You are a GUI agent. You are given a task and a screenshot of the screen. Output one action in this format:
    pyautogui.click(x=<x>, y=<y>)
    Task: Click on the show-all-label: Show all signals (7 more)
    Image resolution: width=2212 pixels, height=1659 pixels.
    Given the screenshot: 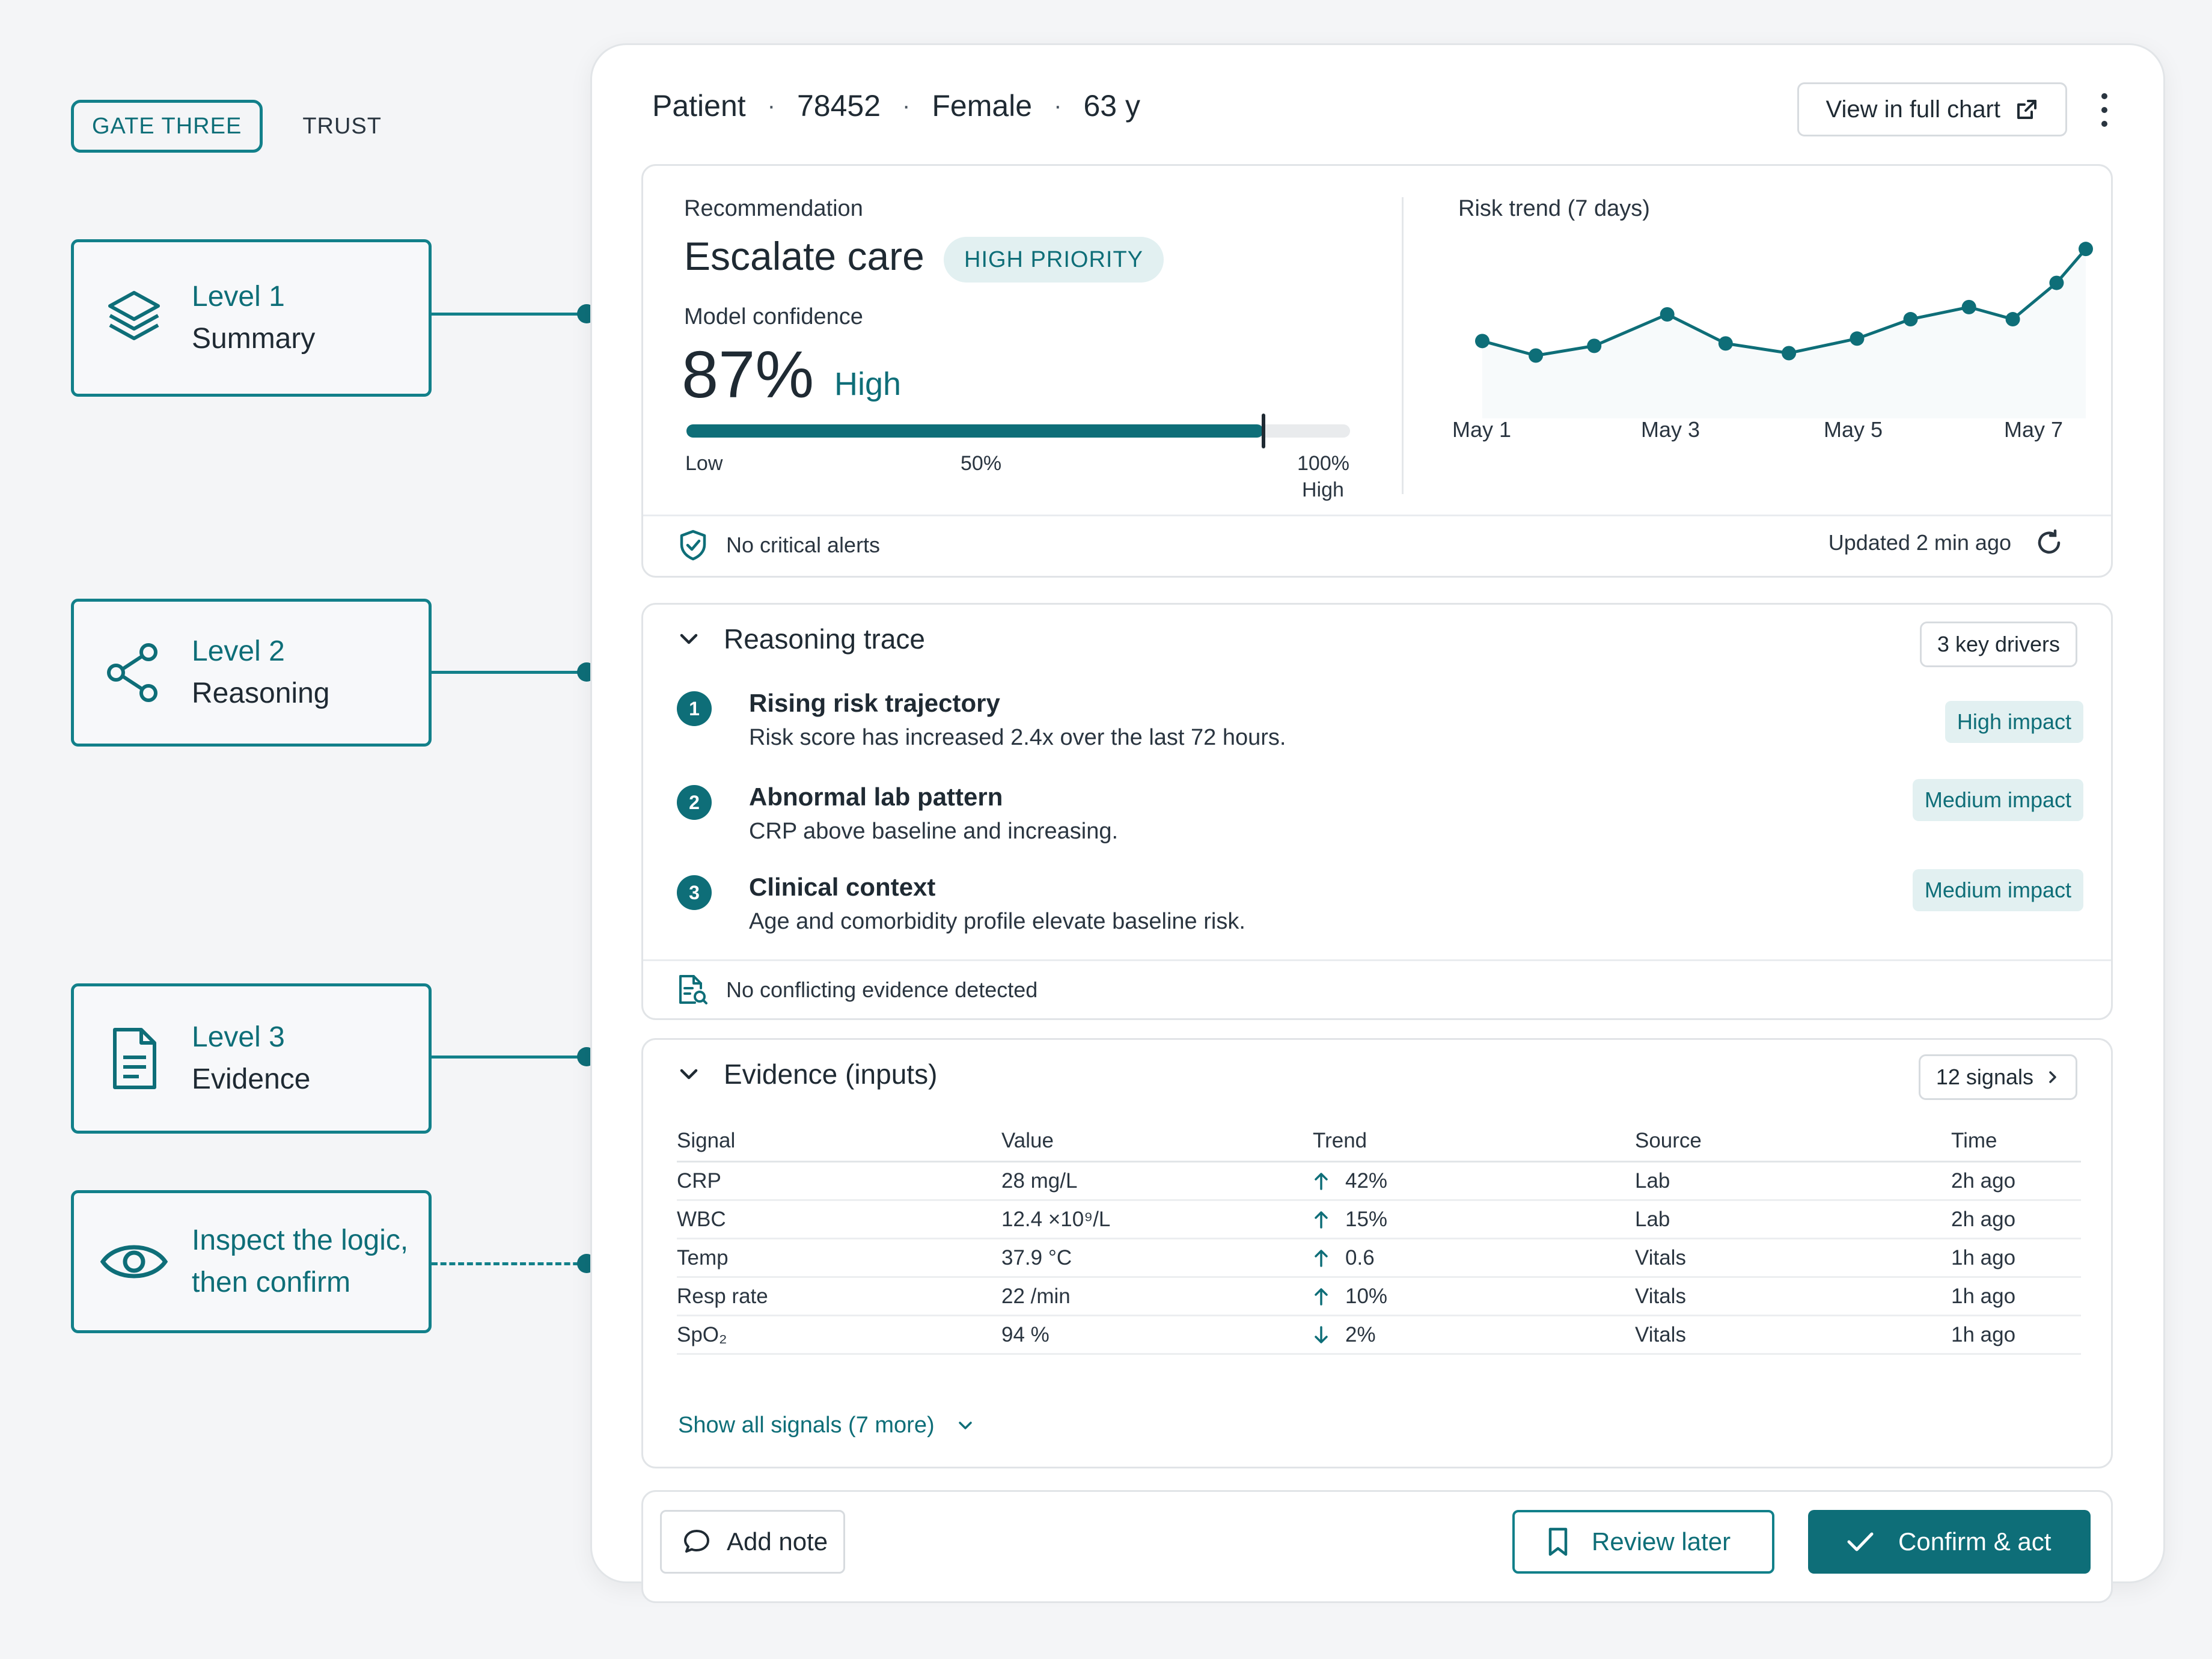 What is the action you would take?
    pyautogui.click(x=806, y=1425)
    